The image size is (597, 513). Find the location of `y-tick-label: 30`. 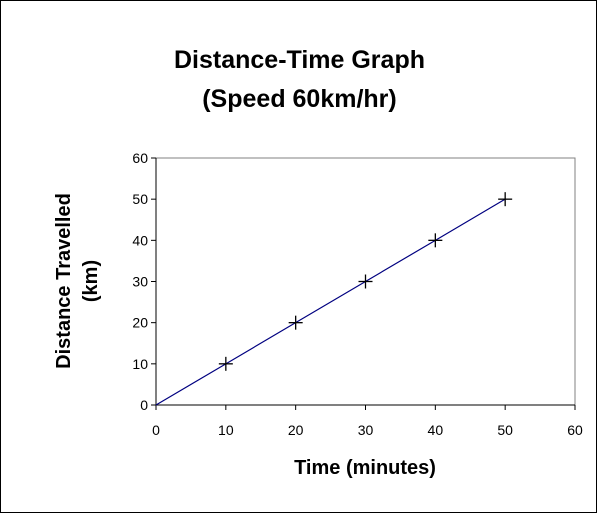

y-tick-label: 30 is located at coordinates (140, 282).